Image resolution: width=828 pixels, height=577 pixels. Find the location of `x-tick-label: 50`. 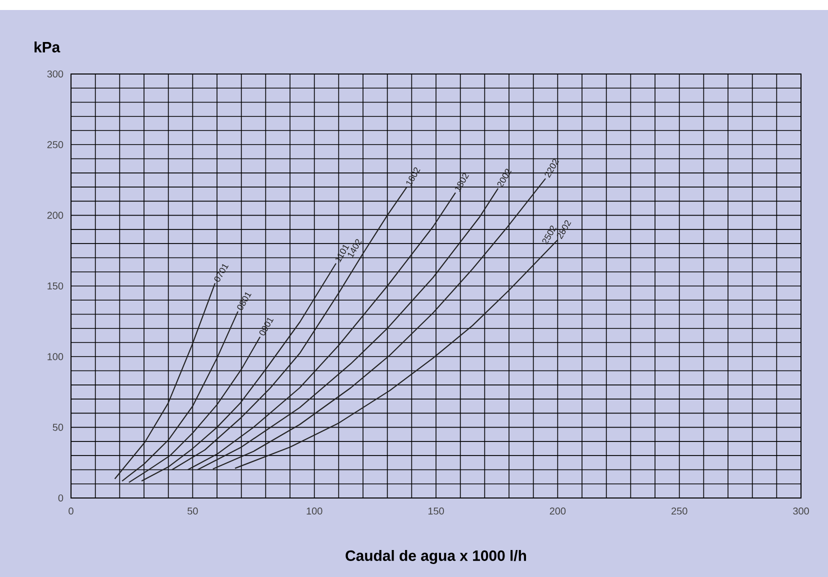

x-tick-label: 50 is located at coordinates (193, 511).